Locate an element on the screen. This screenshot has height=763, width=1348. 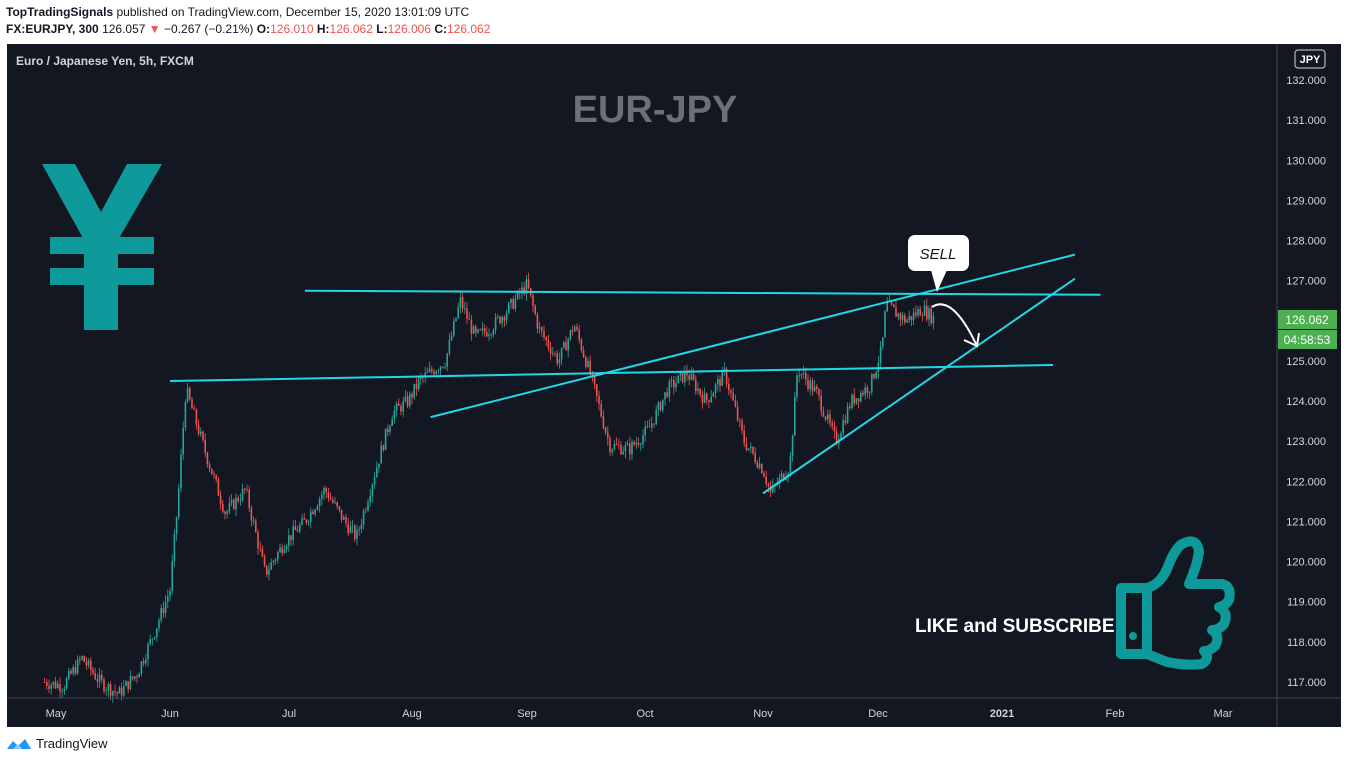
time-tick-label: Feb is located at coordinates (1115, 714).